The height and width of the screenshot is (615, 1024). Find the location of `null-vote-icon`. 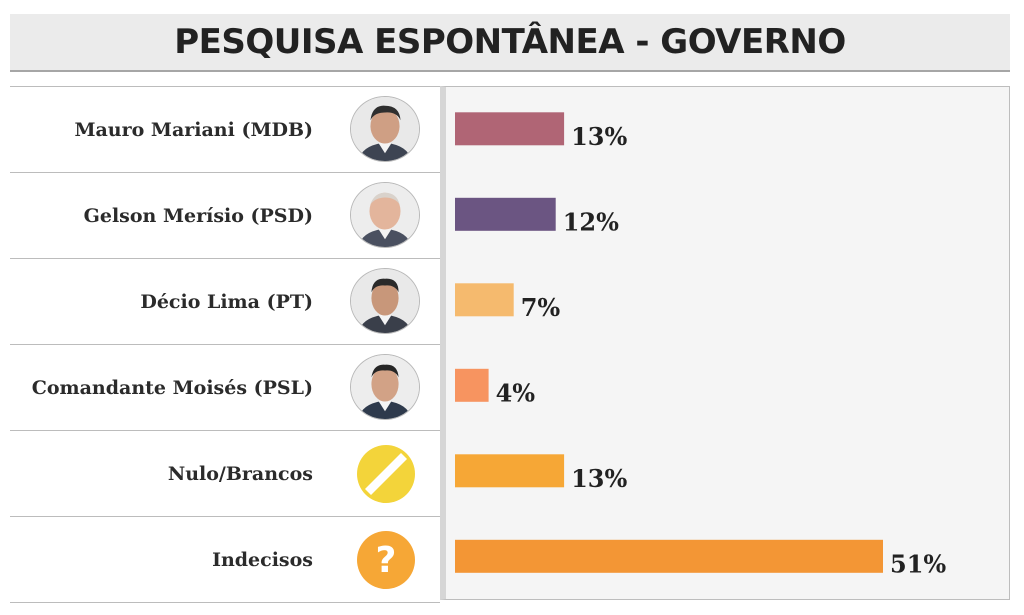

null-vote-icon is located at coordinates (386, 474).